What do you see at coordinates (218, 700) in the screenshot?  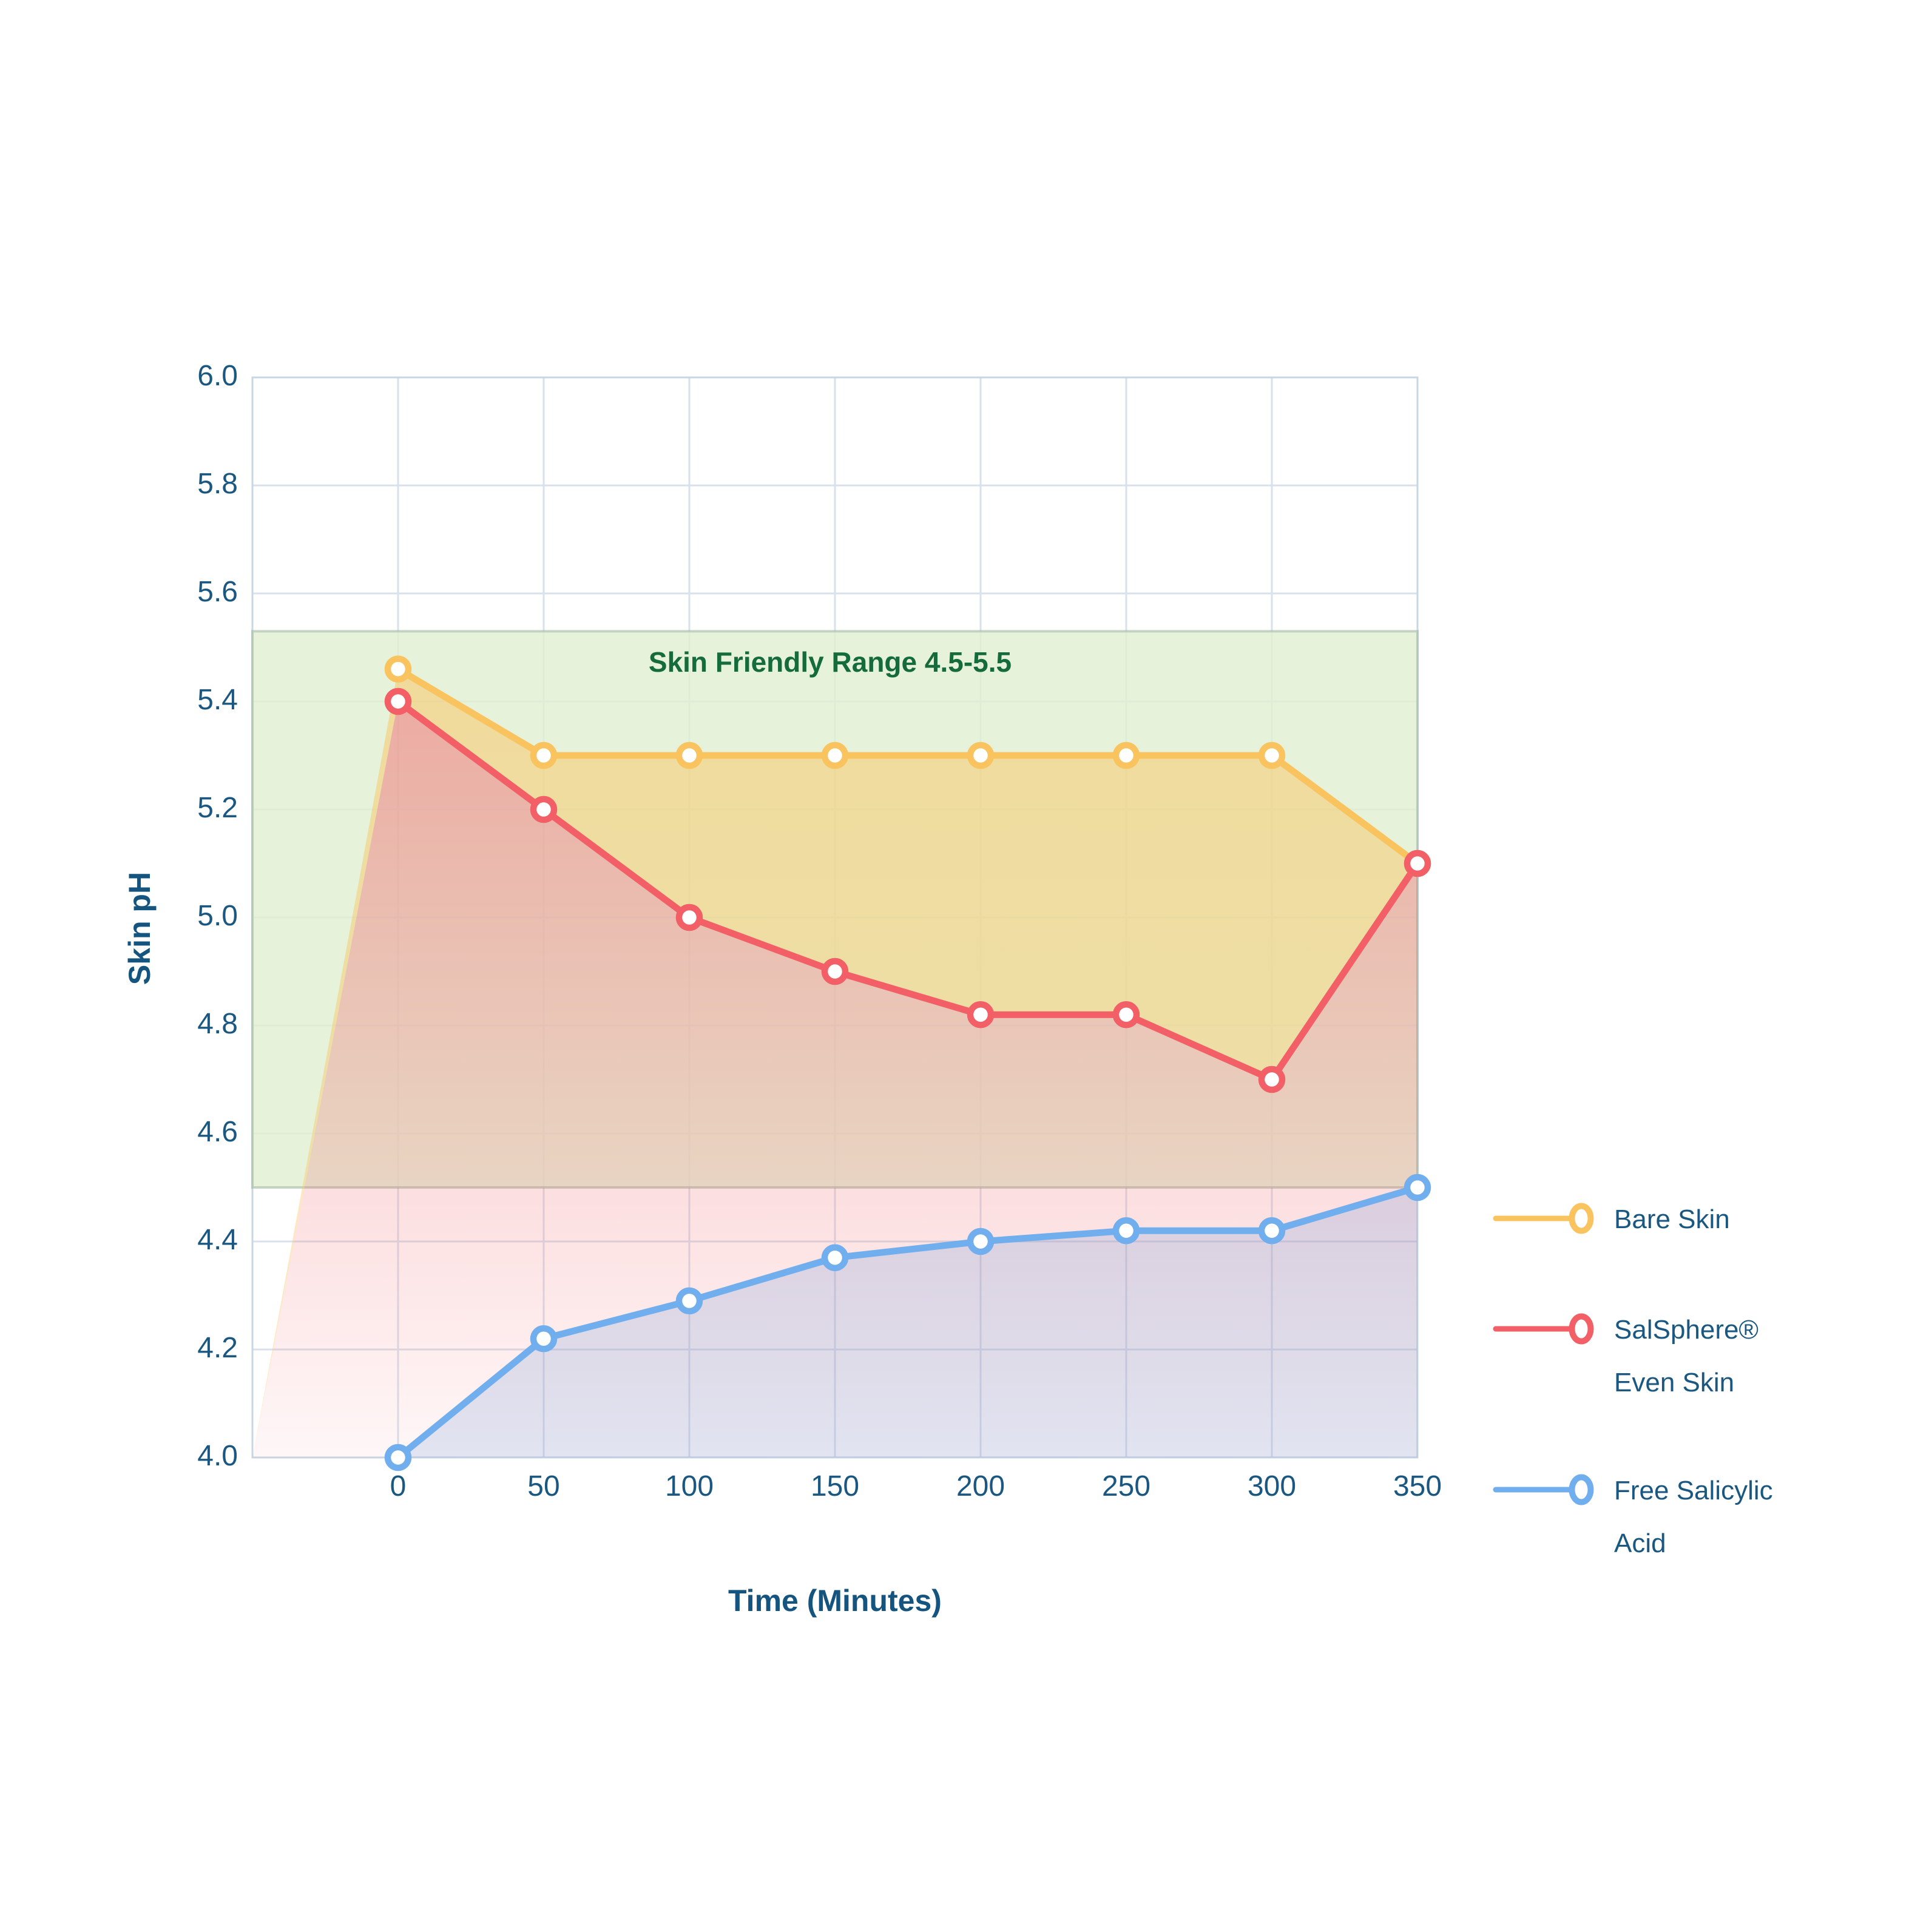 I see `y-axis-tick-label: 5.4` at bounding box center [218, 700].